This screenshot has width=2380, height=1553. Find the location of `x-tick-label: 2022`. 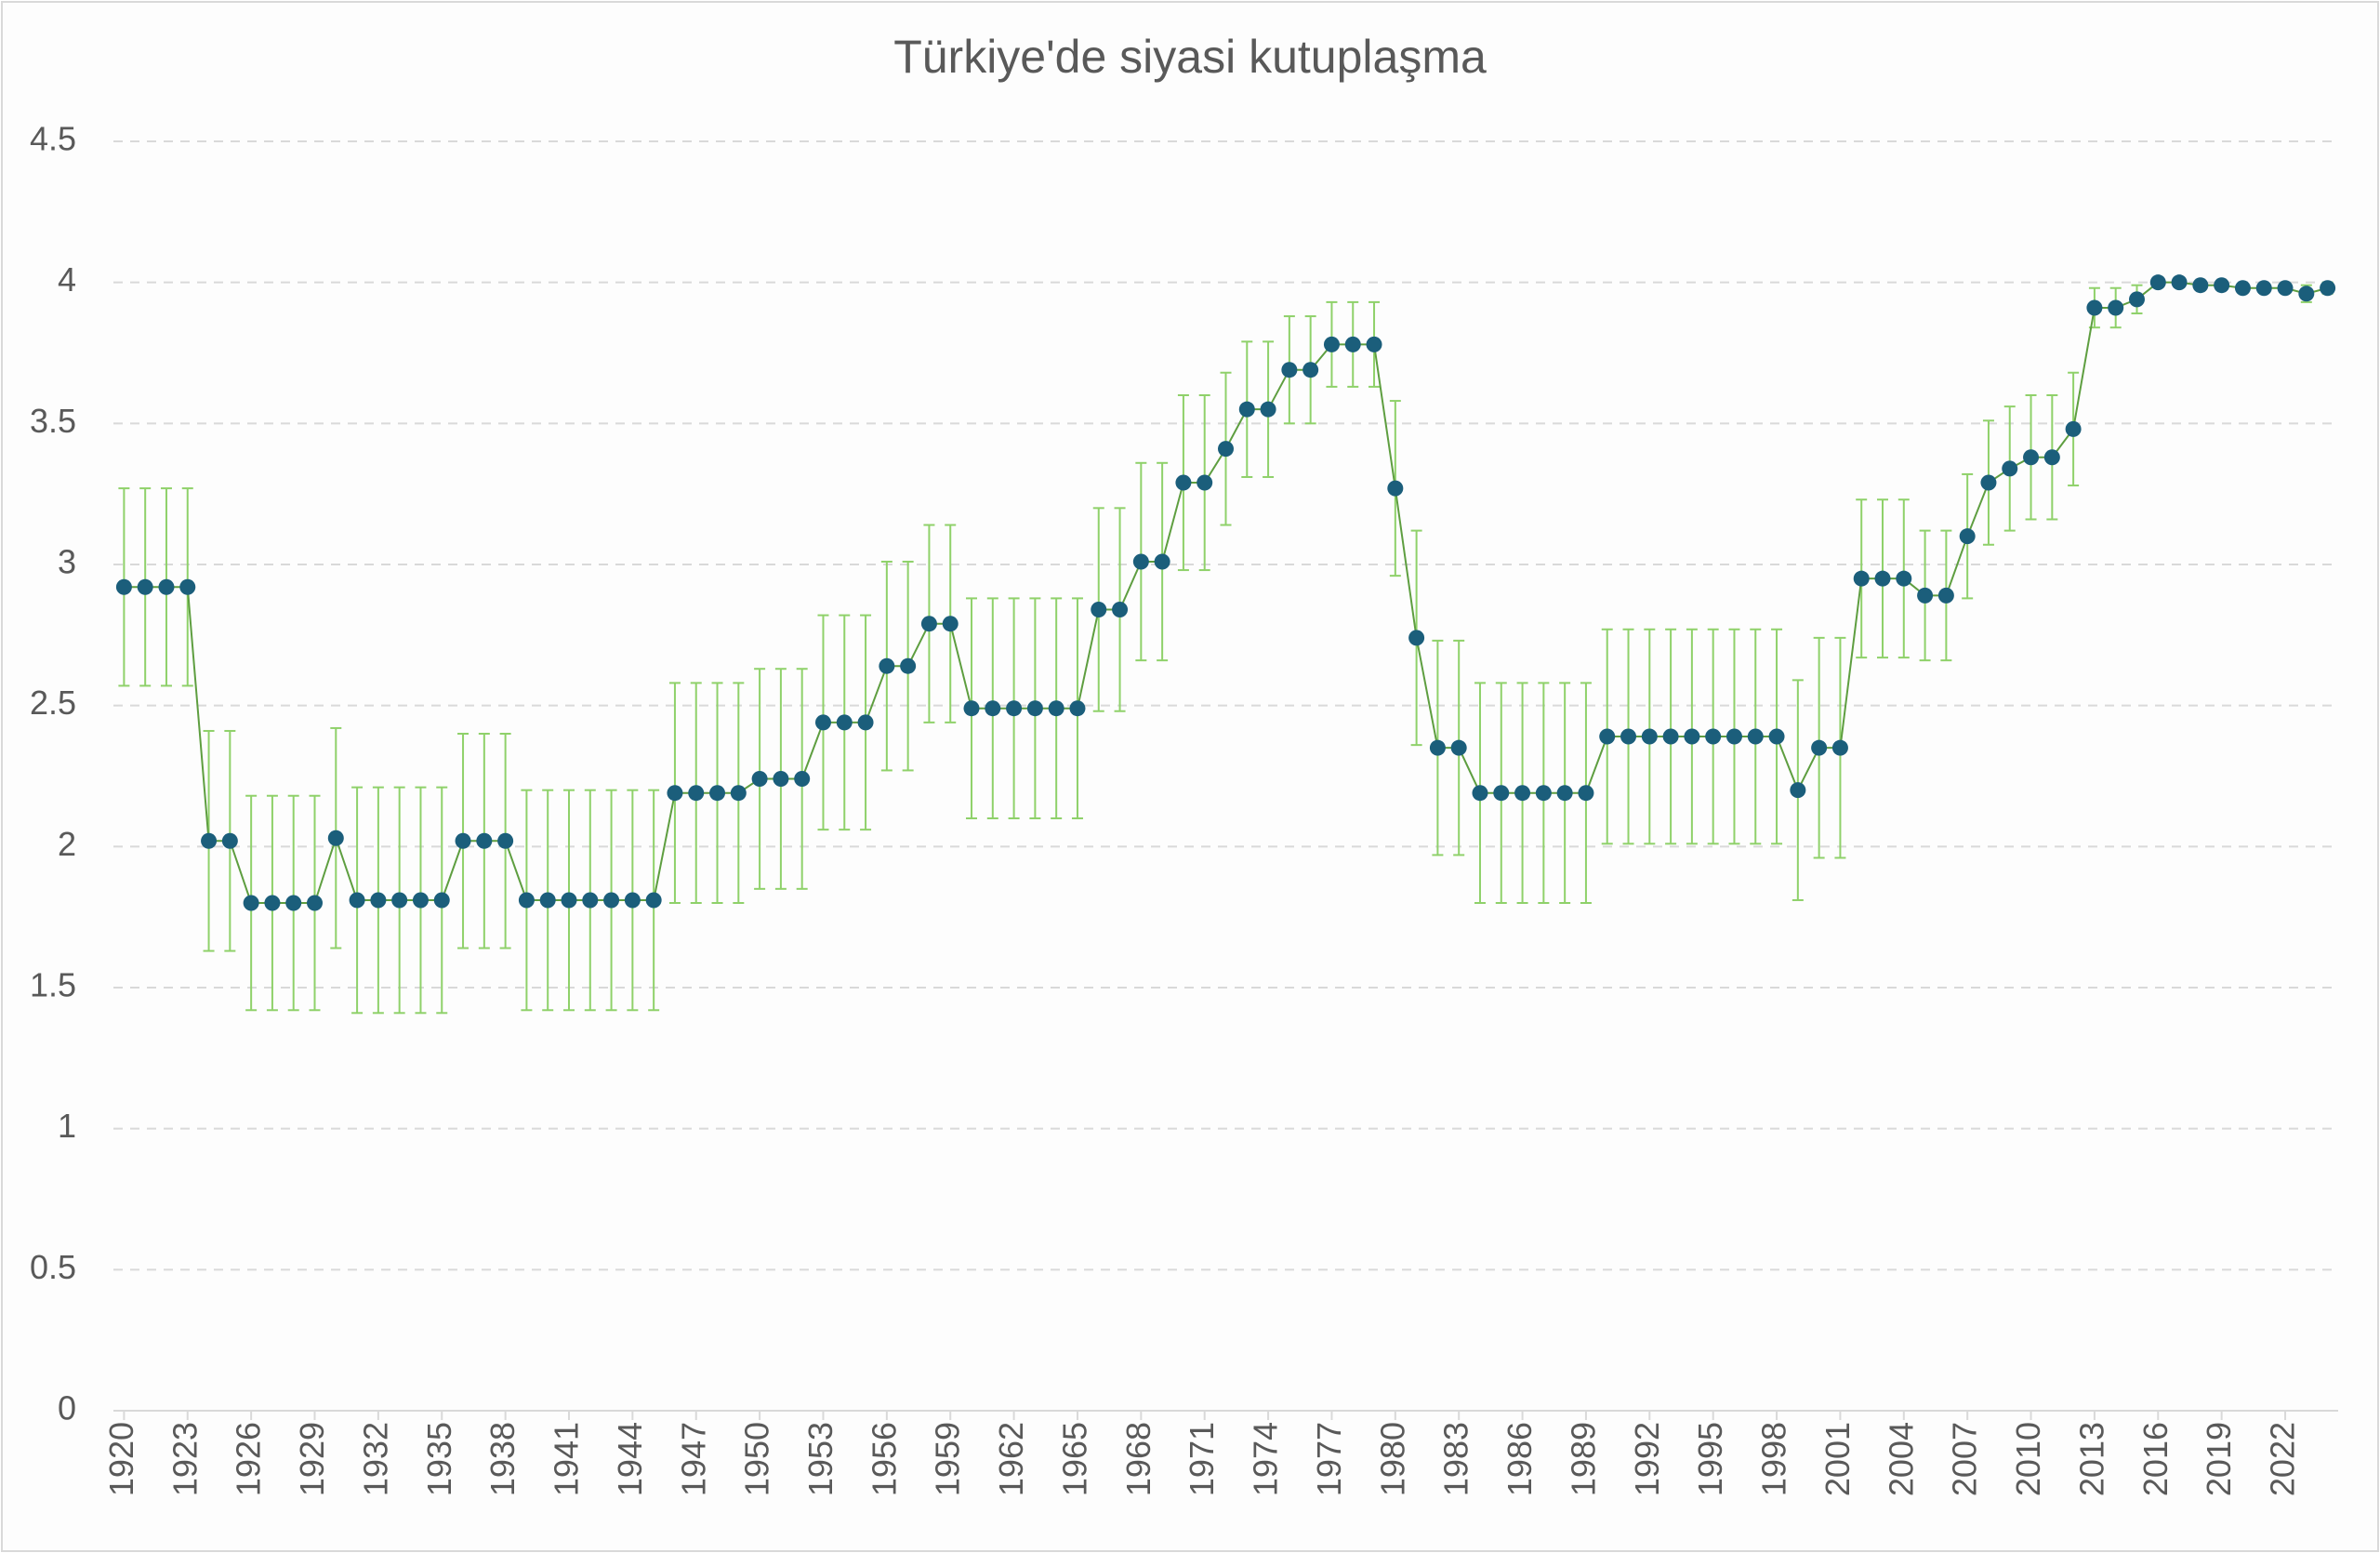

x-tick-label: 2022 is located at coordinates (2283, 1459).